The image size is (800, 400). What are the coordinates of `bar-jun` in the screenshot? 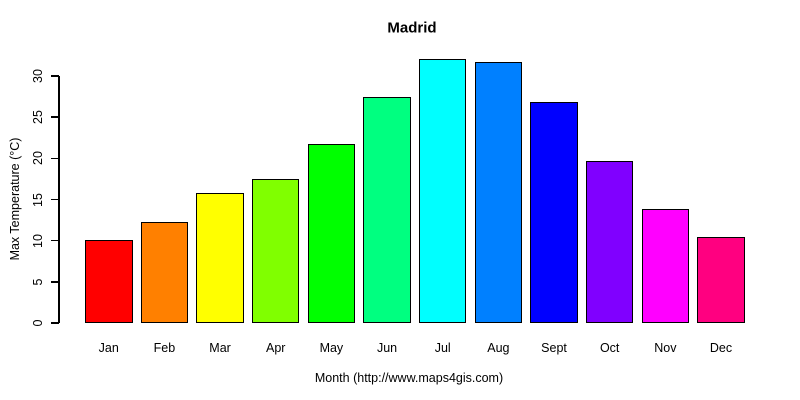 It's located at (387, 209).